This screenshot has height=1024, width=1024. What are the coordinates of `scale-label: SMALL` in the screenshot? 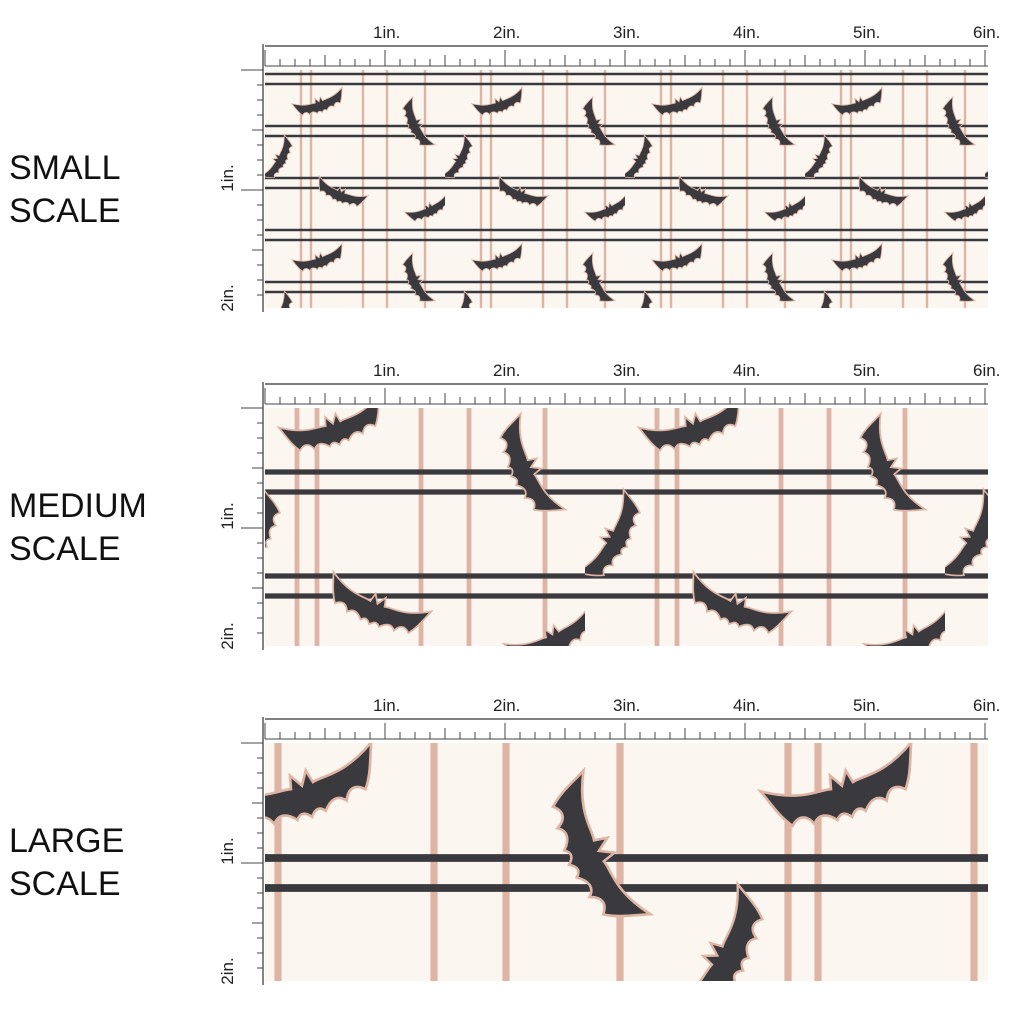 It's located at (65, 168).